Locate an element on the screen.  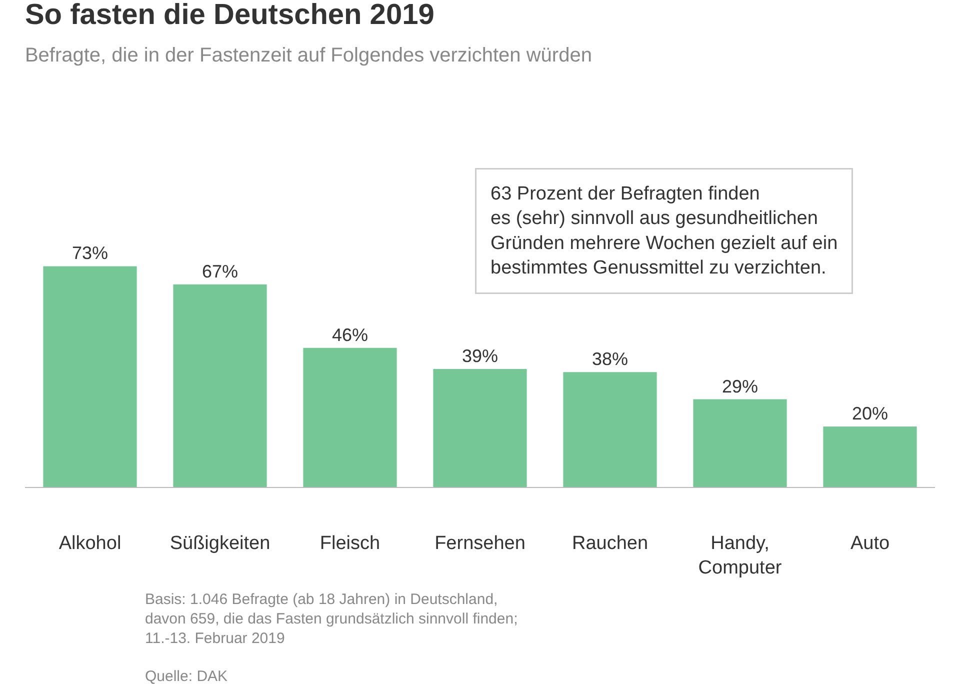
text: Basis: 1.046 Befragte (ab 18 Jahren) in Deutschland, davon 659, die das Fasten grundsätzlich sinnvoll finden; 11.-13. Februar 2019 is located at coordinates (331, 619).